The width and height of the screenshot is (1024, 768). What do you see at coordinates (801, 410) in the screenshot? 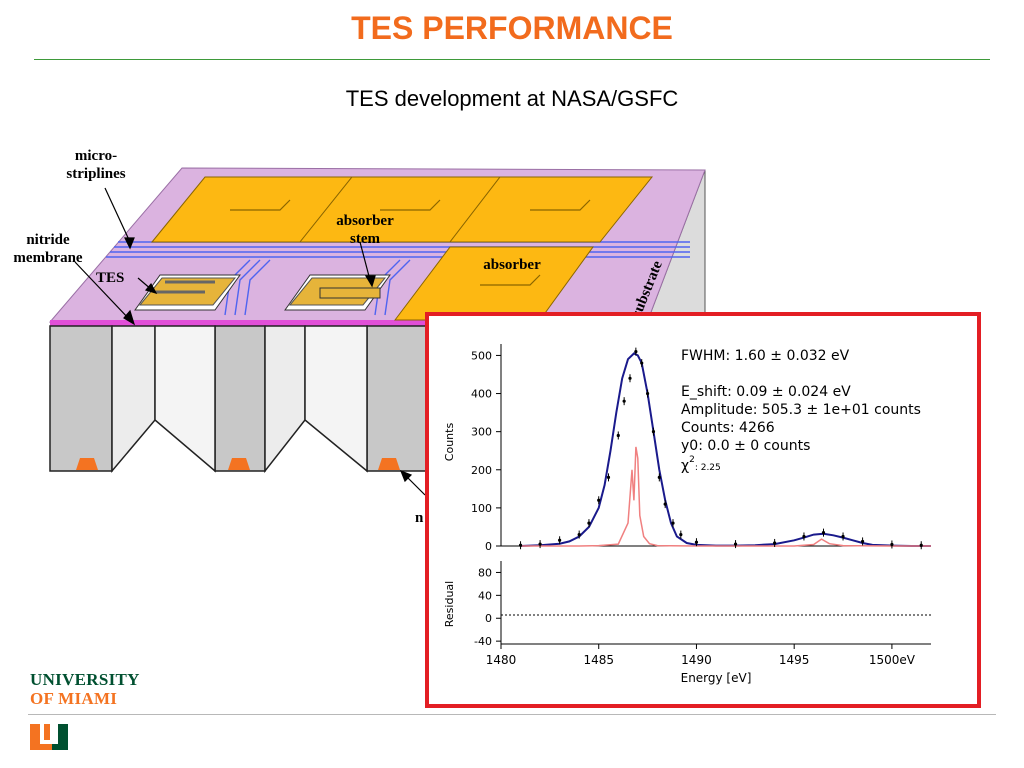
I see `amplitude-annotation: Amplitude: 505.3 ± 1e+01 counts` at bounding box center [801, 410].